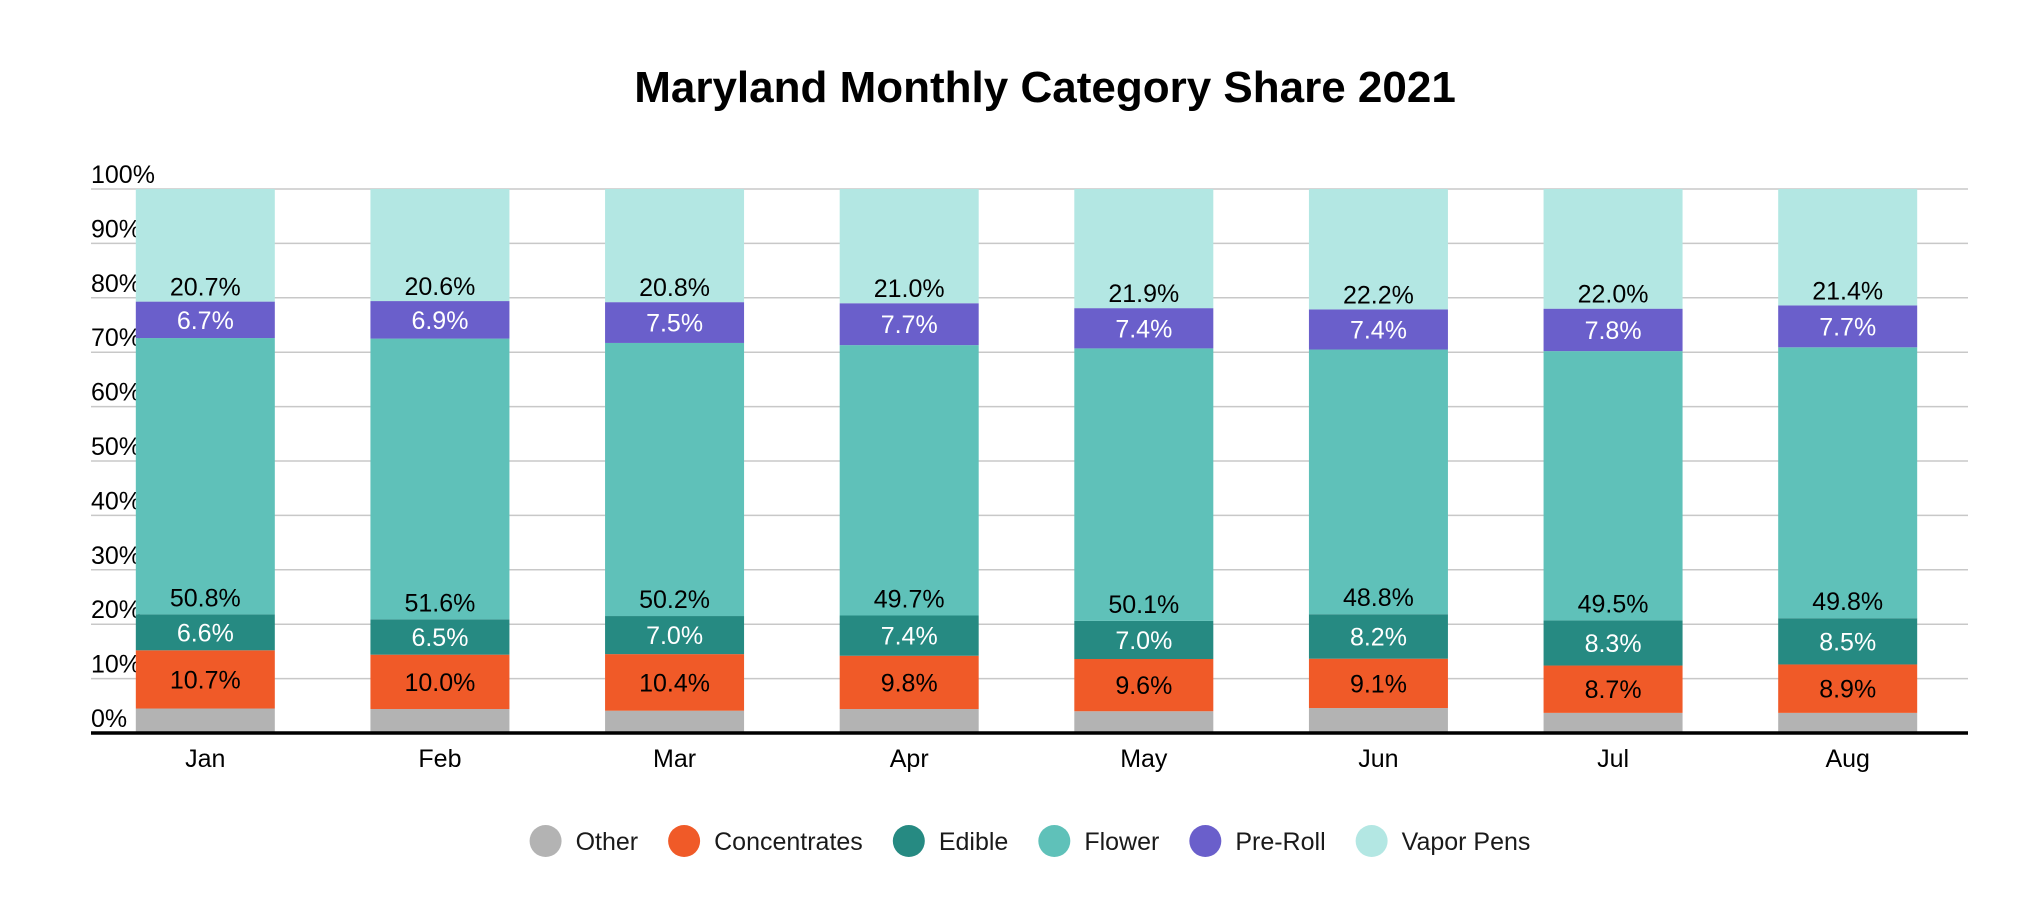 The height and width of the screenshot is (920, 2025). What do you see at coordinates (909, 289) in the screenshot?
I see `data-label: 21.0%` at bounding box center [909, 289].